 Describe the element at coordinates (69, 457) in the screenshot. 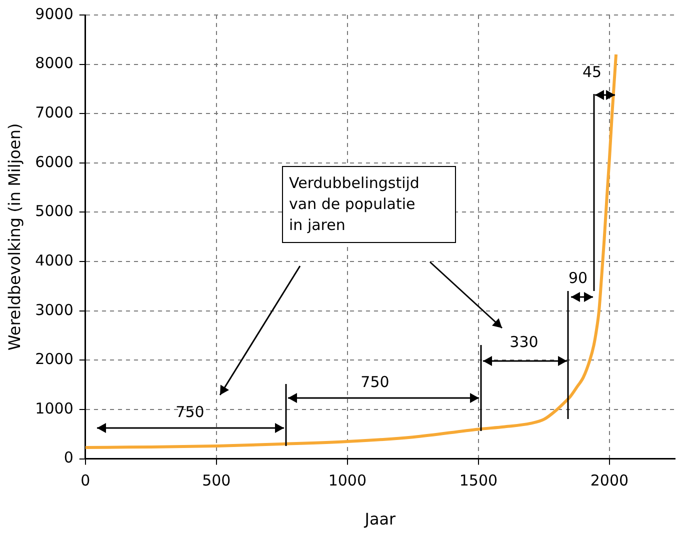

I see `y-tick-label: 0` at that location.